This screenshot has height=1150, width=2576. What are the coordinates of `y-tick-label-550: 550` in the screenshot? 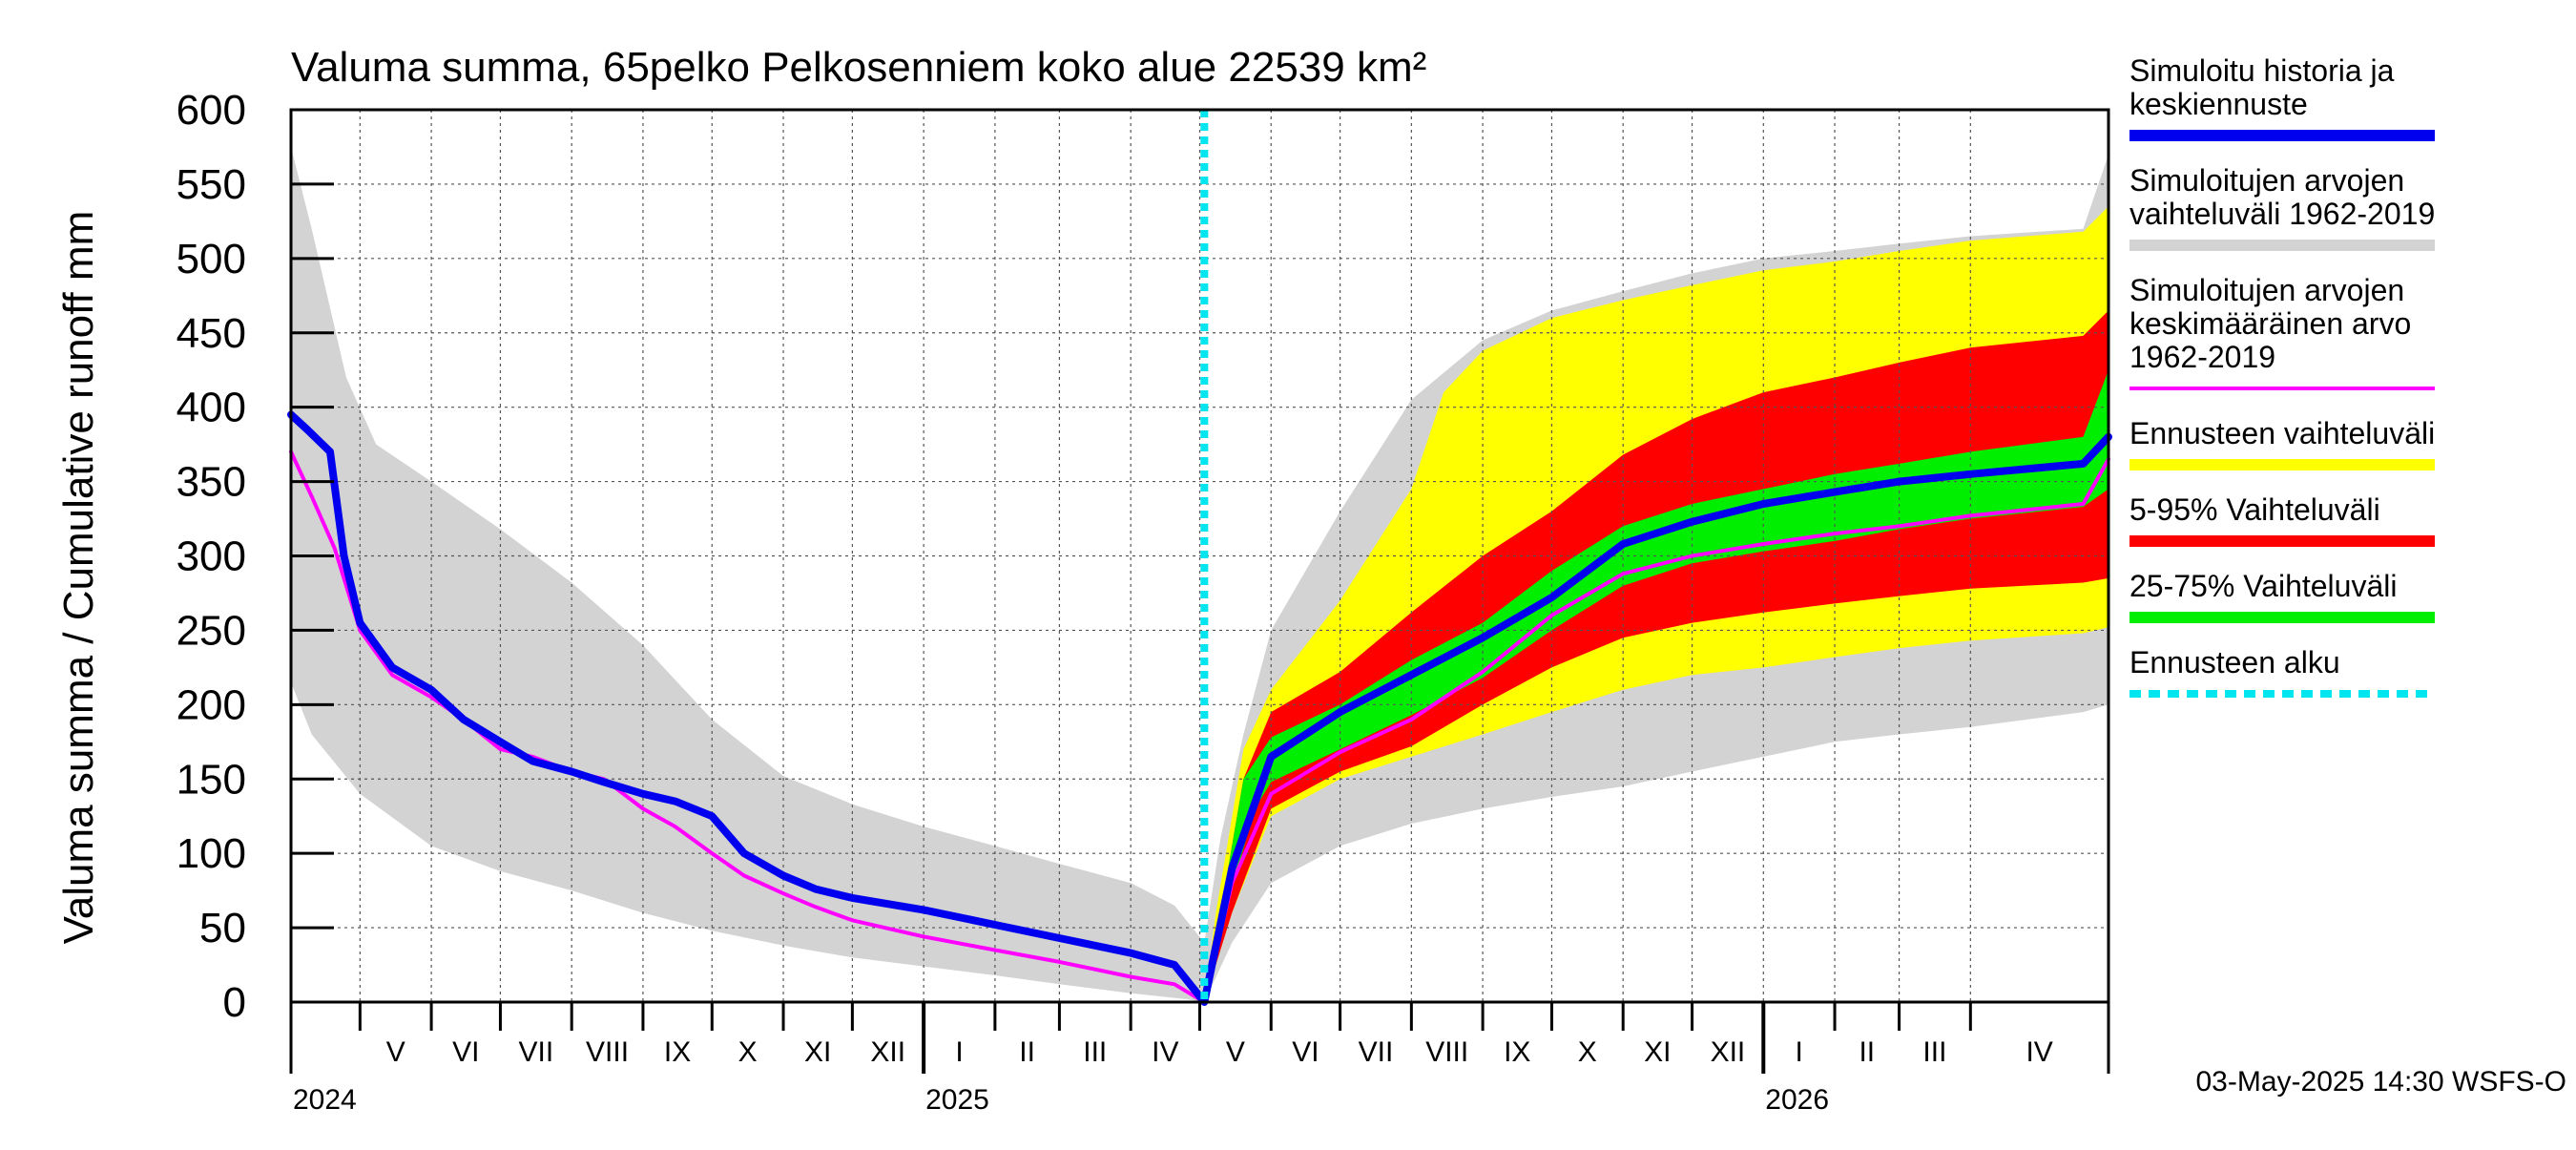 It's located at (211, 184).